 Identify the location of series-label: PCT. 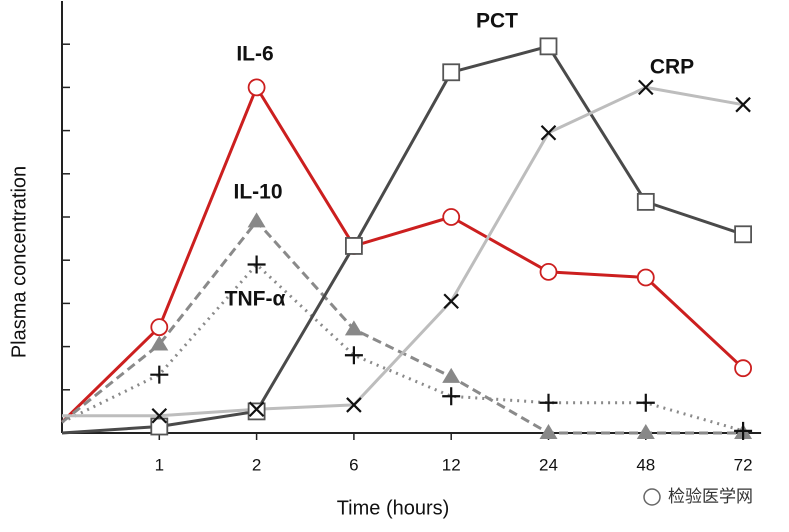
(497, 21).